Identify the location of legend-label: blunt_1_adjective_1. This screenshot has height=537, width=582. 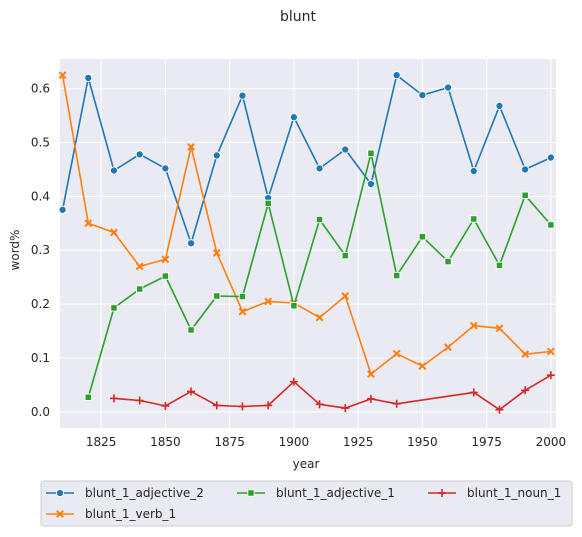
(335, 493).